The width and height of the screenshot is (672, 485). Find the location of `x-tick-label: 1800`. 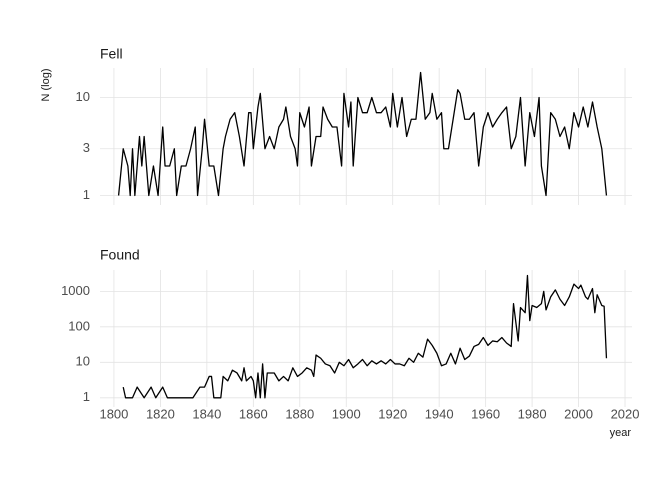

x-tick-label: 1800 is located at coordinates (113, 413).